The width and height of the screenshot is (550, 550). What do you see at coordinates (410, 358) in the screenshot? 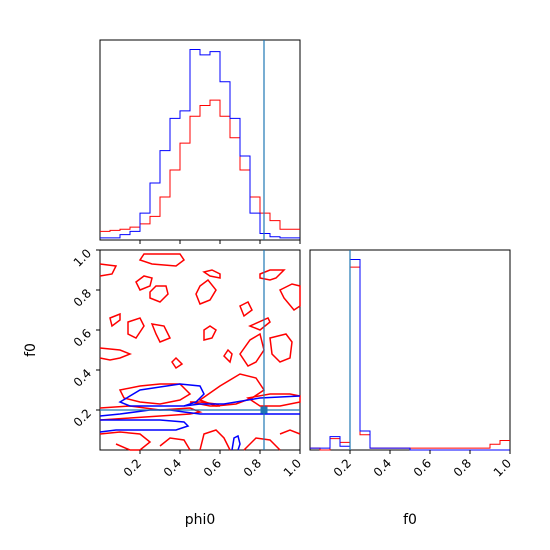
I see `f0-histogram-red` at bounding box center [410, 358].